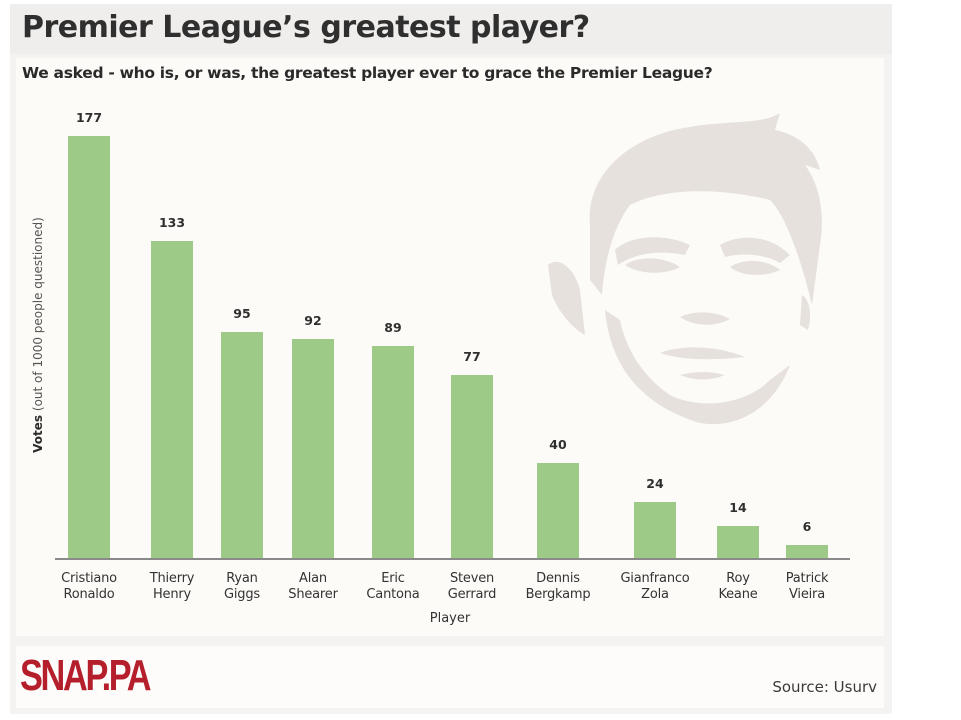  I want to click on x-tick-label-line: Cristiano, so click(89, 578).